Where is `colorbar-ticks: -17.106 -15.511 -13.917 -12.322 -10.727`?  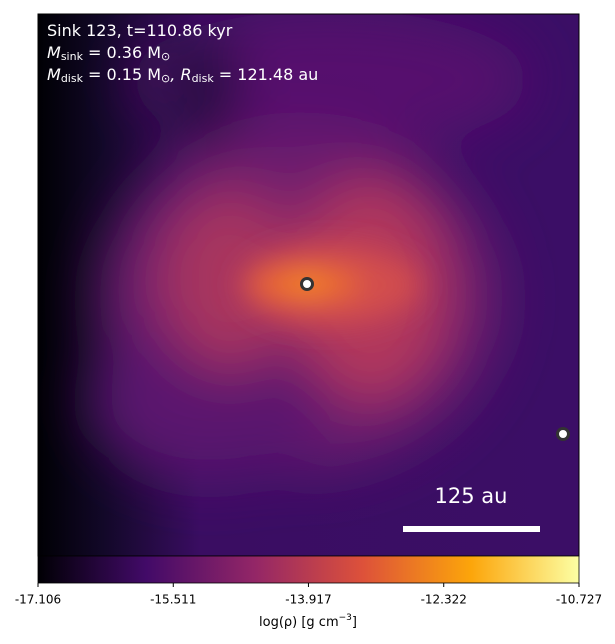
colorbar-ticks: -17.106 -15.511 -13.917 -12.322 -10.727 is located at coordinates (308, 595).